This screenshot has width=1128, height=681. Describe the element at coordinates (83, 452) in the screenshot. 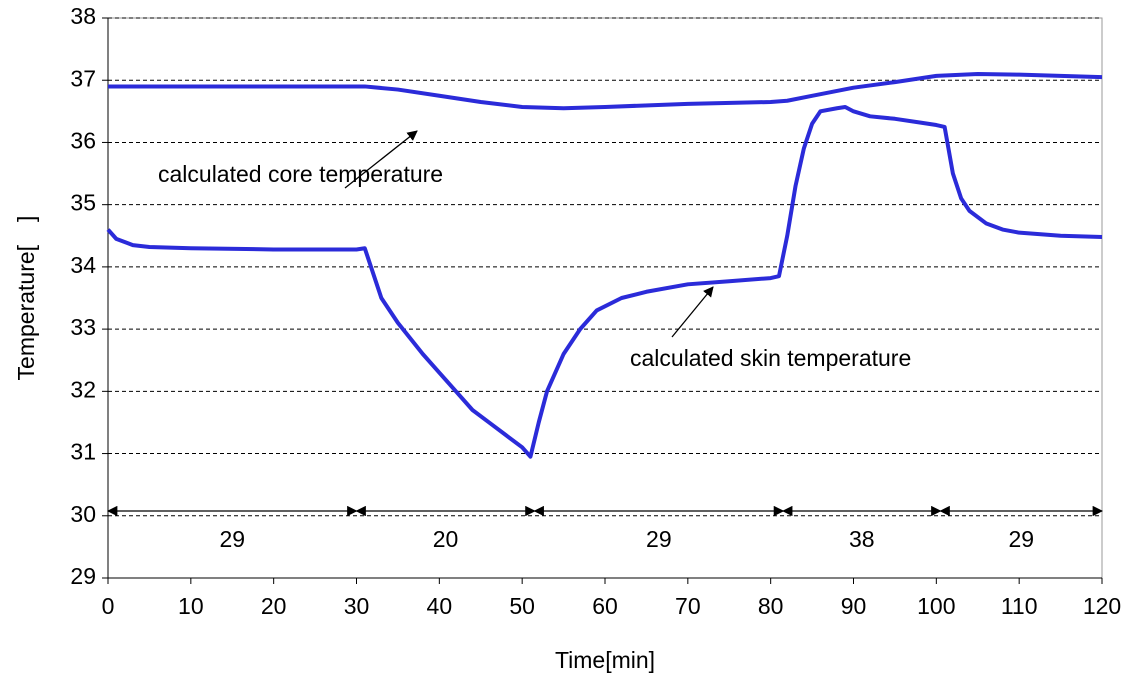

I see `y-tick-label: 31` at that location.